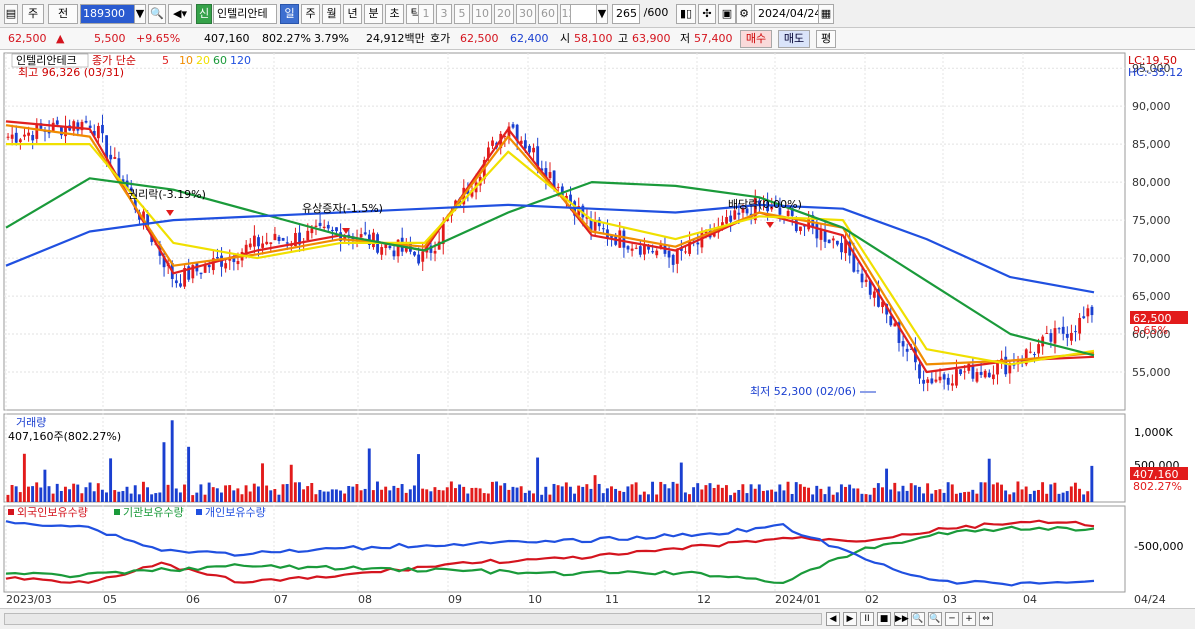  What do you see at coordinates (504, 14) in the screenshot?
I see `interval-tab-20: 20` at bounding box center [504, 14].